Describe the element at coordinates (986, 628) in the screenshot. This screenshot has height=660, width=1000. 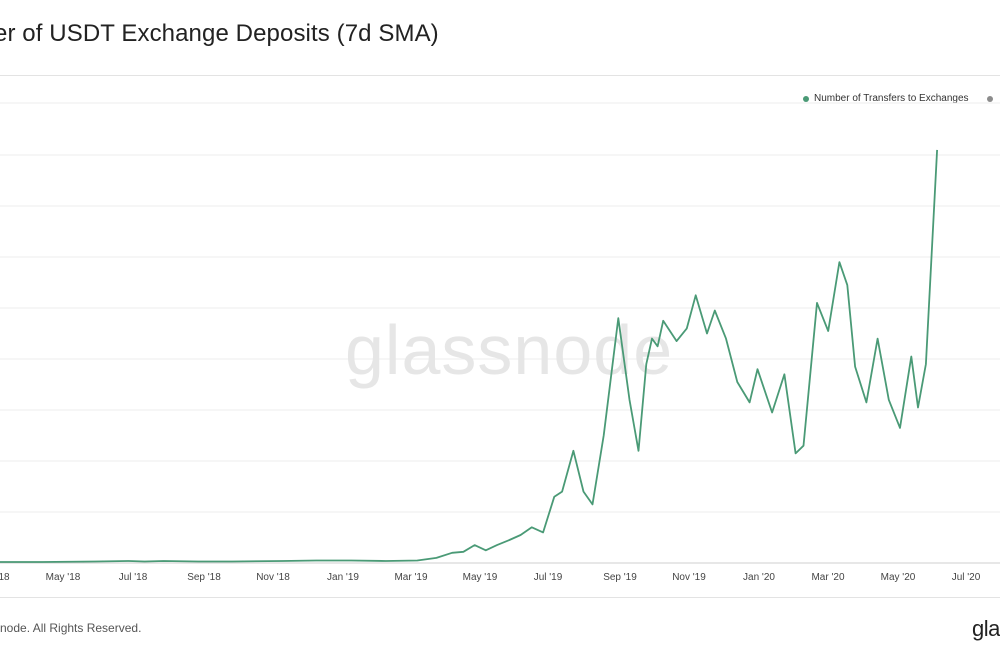
I see `brand-logo: gla` at that location.